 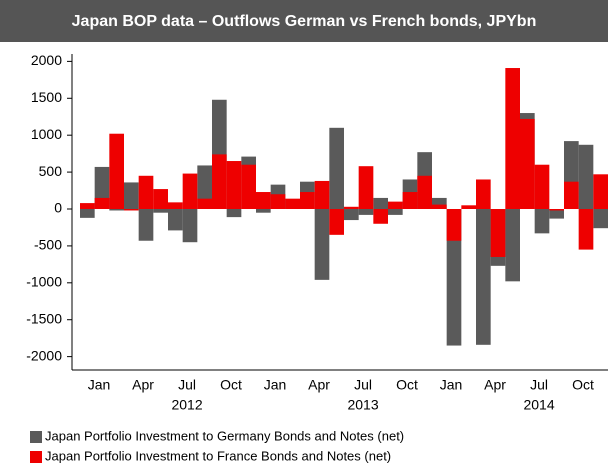 What do you see at coordinates (46, 134) in the screenshot?
I see `y-tick-label: 1000` at bounding box center [46, 134].